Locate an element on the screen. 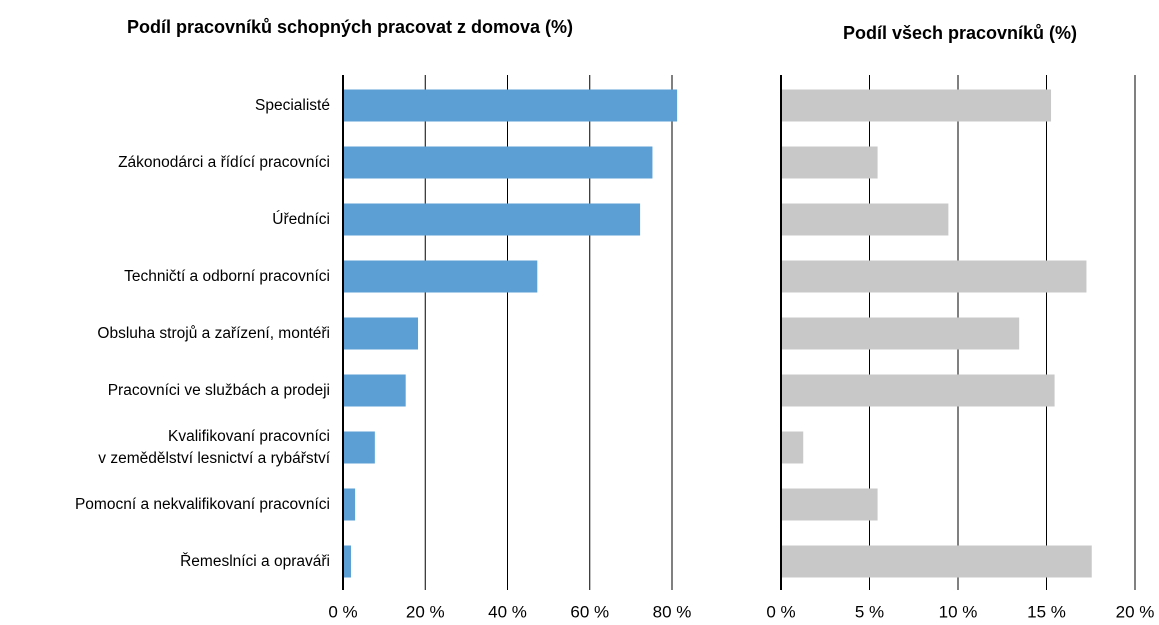  y-tick-label: Specialisté is located at coordinates (292, 105).